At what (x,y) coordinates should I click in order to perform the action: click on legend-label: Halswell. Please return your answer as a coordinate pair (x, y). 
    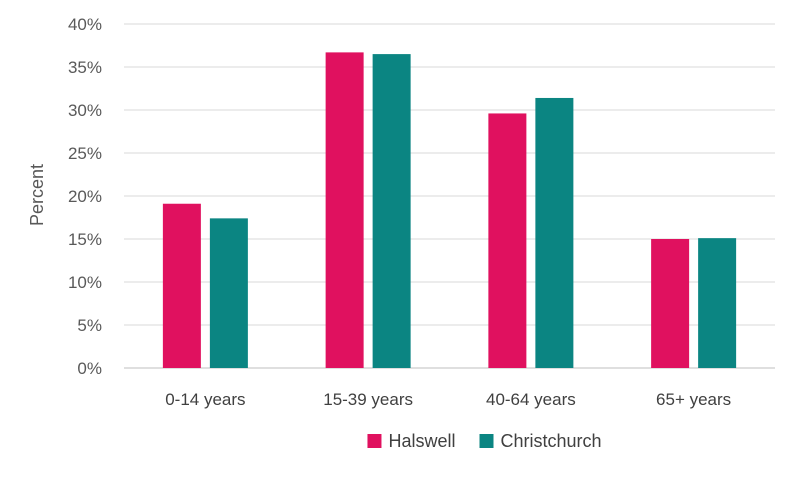
    Looking at the image, I should click on (421, 441).